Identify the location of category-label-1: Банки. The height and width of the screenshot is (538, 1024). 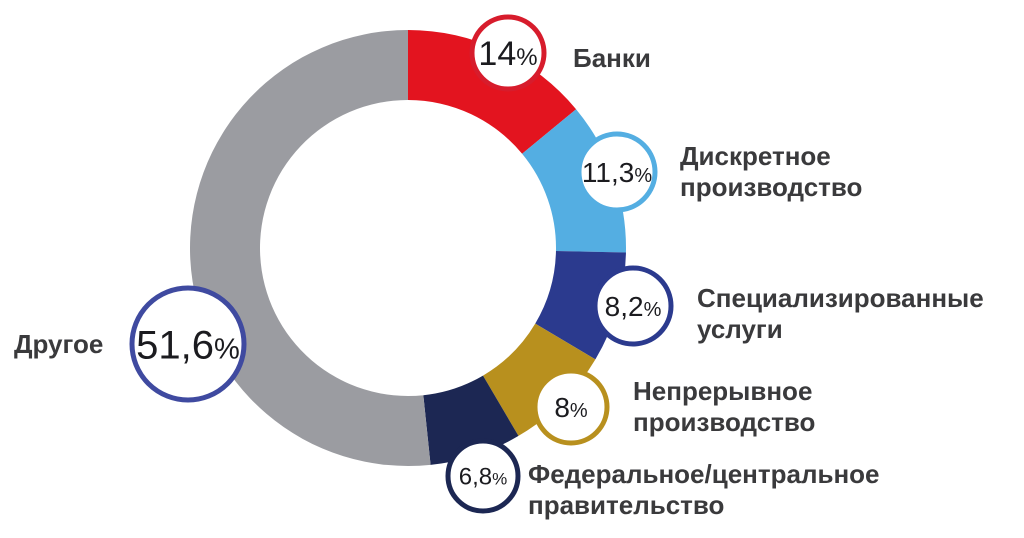
(612, 58).